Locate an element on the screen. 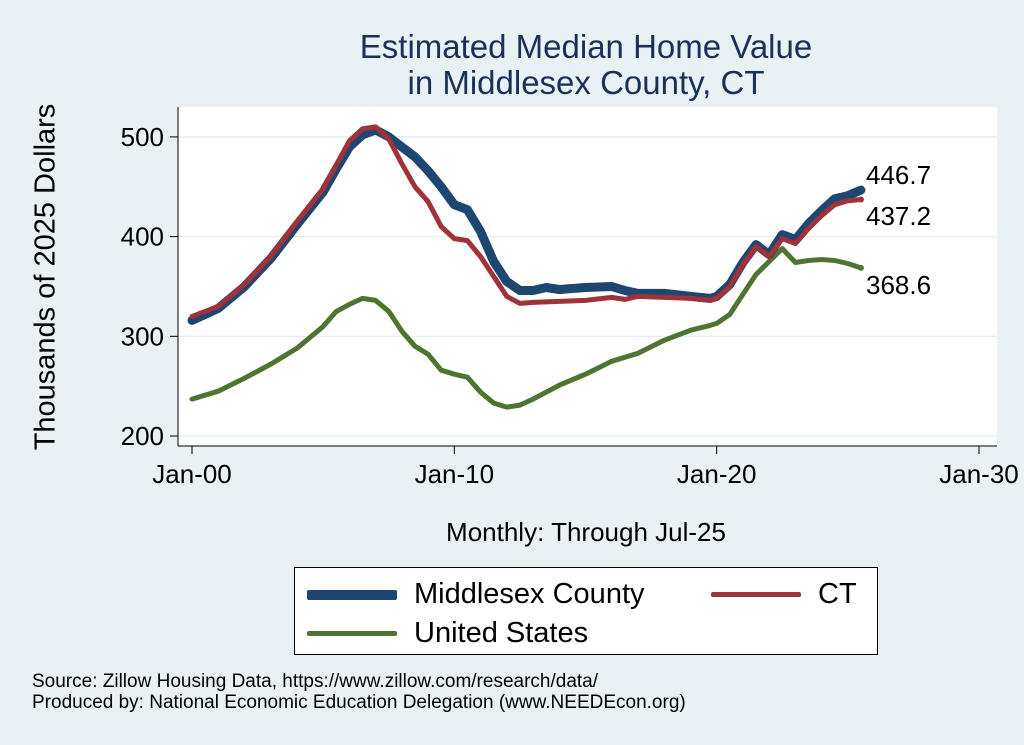 The width and height of the screenshot is (1024, 745). y-tick-label: 500 is located at coordinates (142, 137).